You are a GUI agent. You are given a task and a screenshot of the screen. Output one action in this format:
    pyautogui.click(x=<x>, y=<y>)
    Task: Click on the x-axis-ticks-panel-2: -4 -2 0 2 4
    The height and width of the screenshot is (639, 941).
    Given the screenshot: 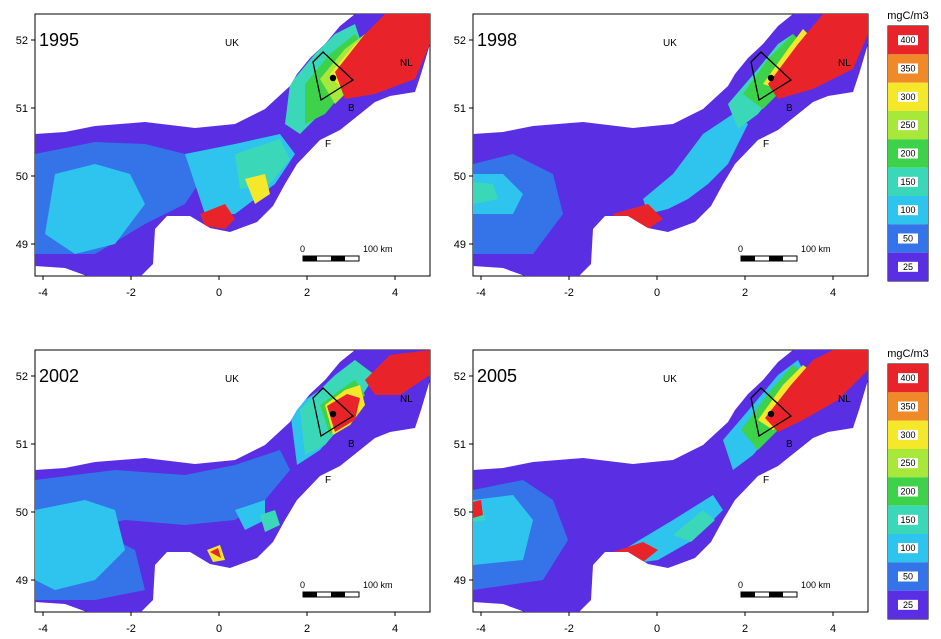 What is the action you would take?
    pyautogui.click(x=656, y=293)
    